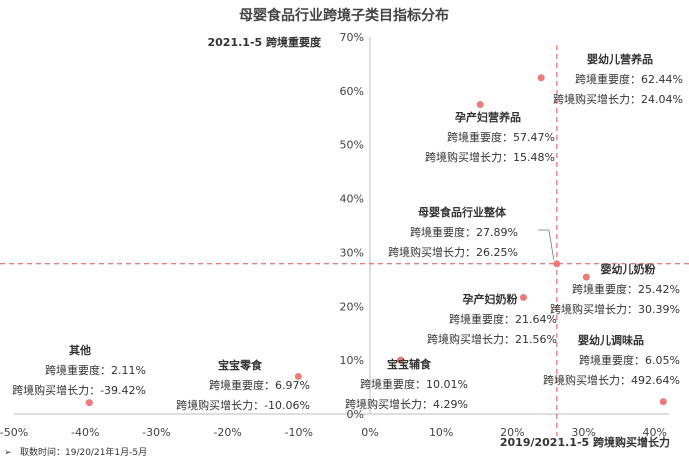 This screenshot has width=689, height=462. What do you see at coordinates (490, 299) in the screenshot?
I see `point-name: 孕产妇奶粉` at bounding box center [490, 299].